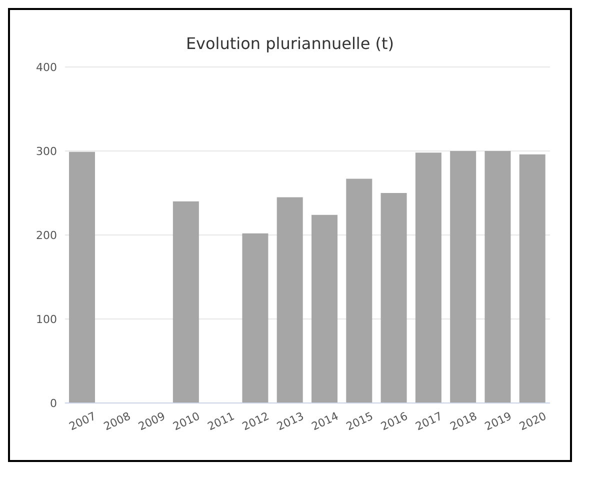  What do you see at coordinates (221, 422) in the screenshot?
I see `x-tick-label: 2011` at bounding box center [221, 422].